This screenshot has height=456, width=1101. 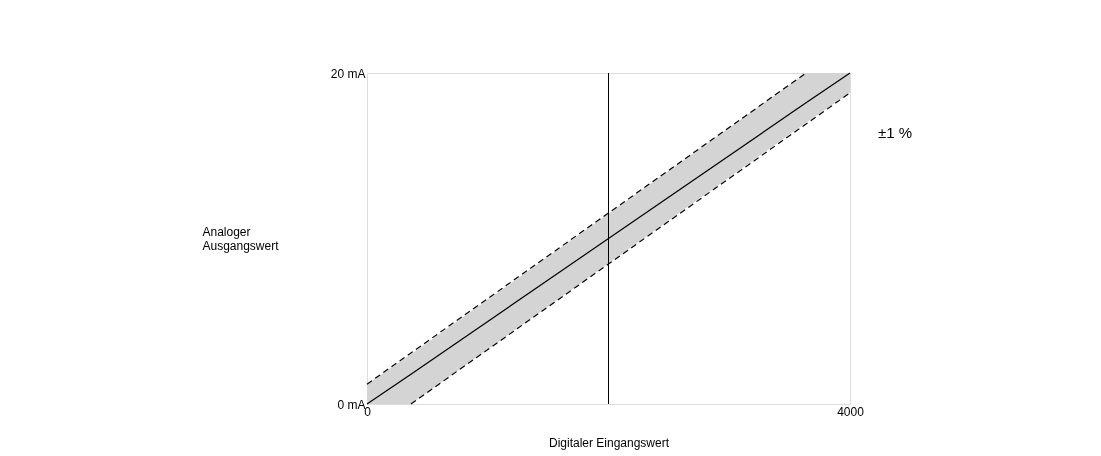 What do you see at coordinates (368, 411) in the screenshot?
I see `x-tick-label: 0` at bounding box center [368, 411].